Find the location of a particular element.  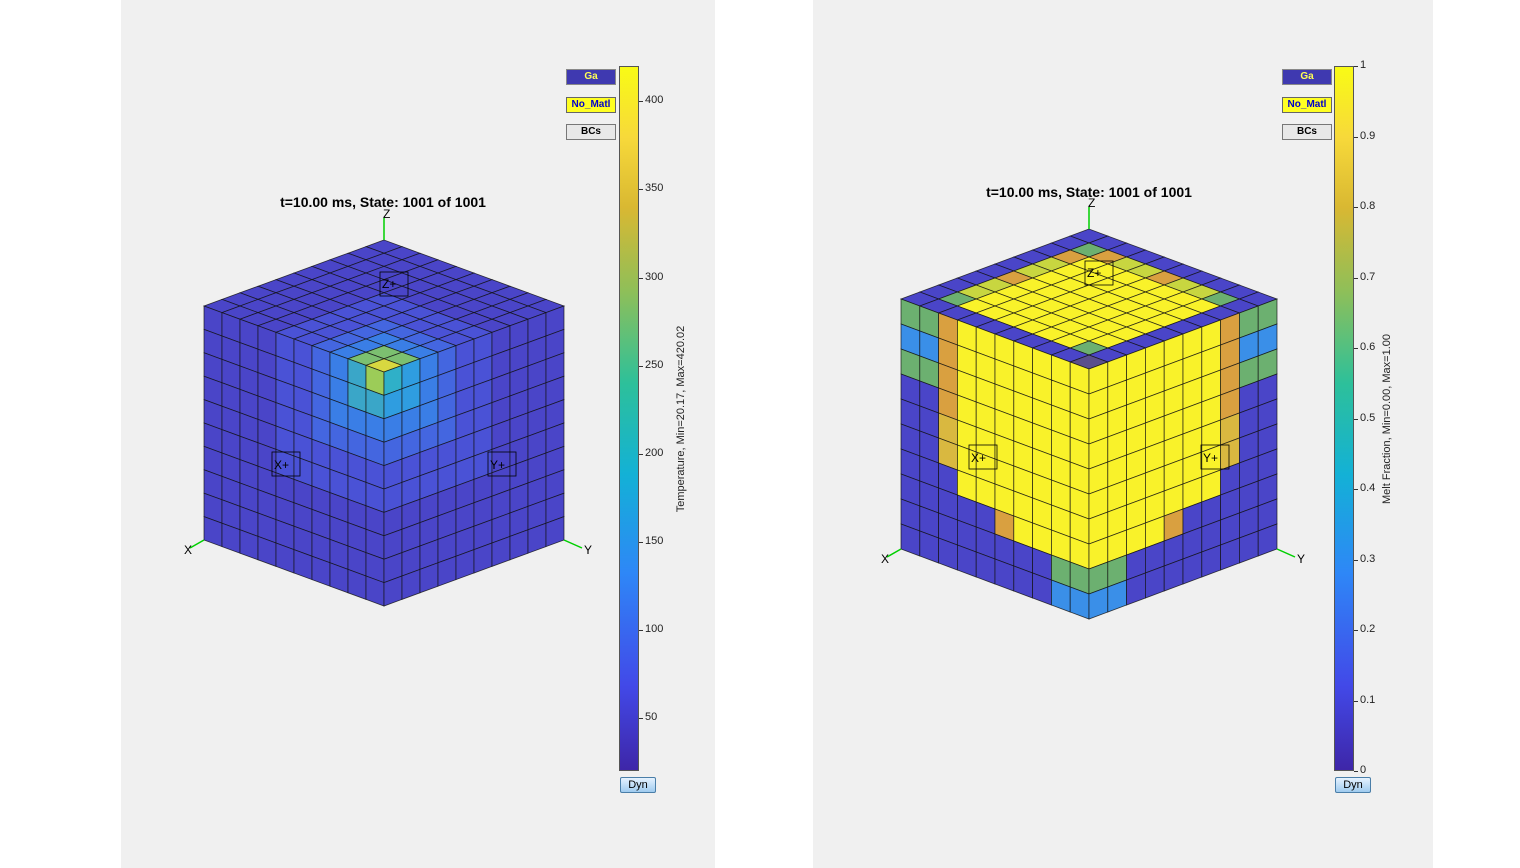

colorbar-tick-label: 0.5 is located at coordinates (1368, 417).